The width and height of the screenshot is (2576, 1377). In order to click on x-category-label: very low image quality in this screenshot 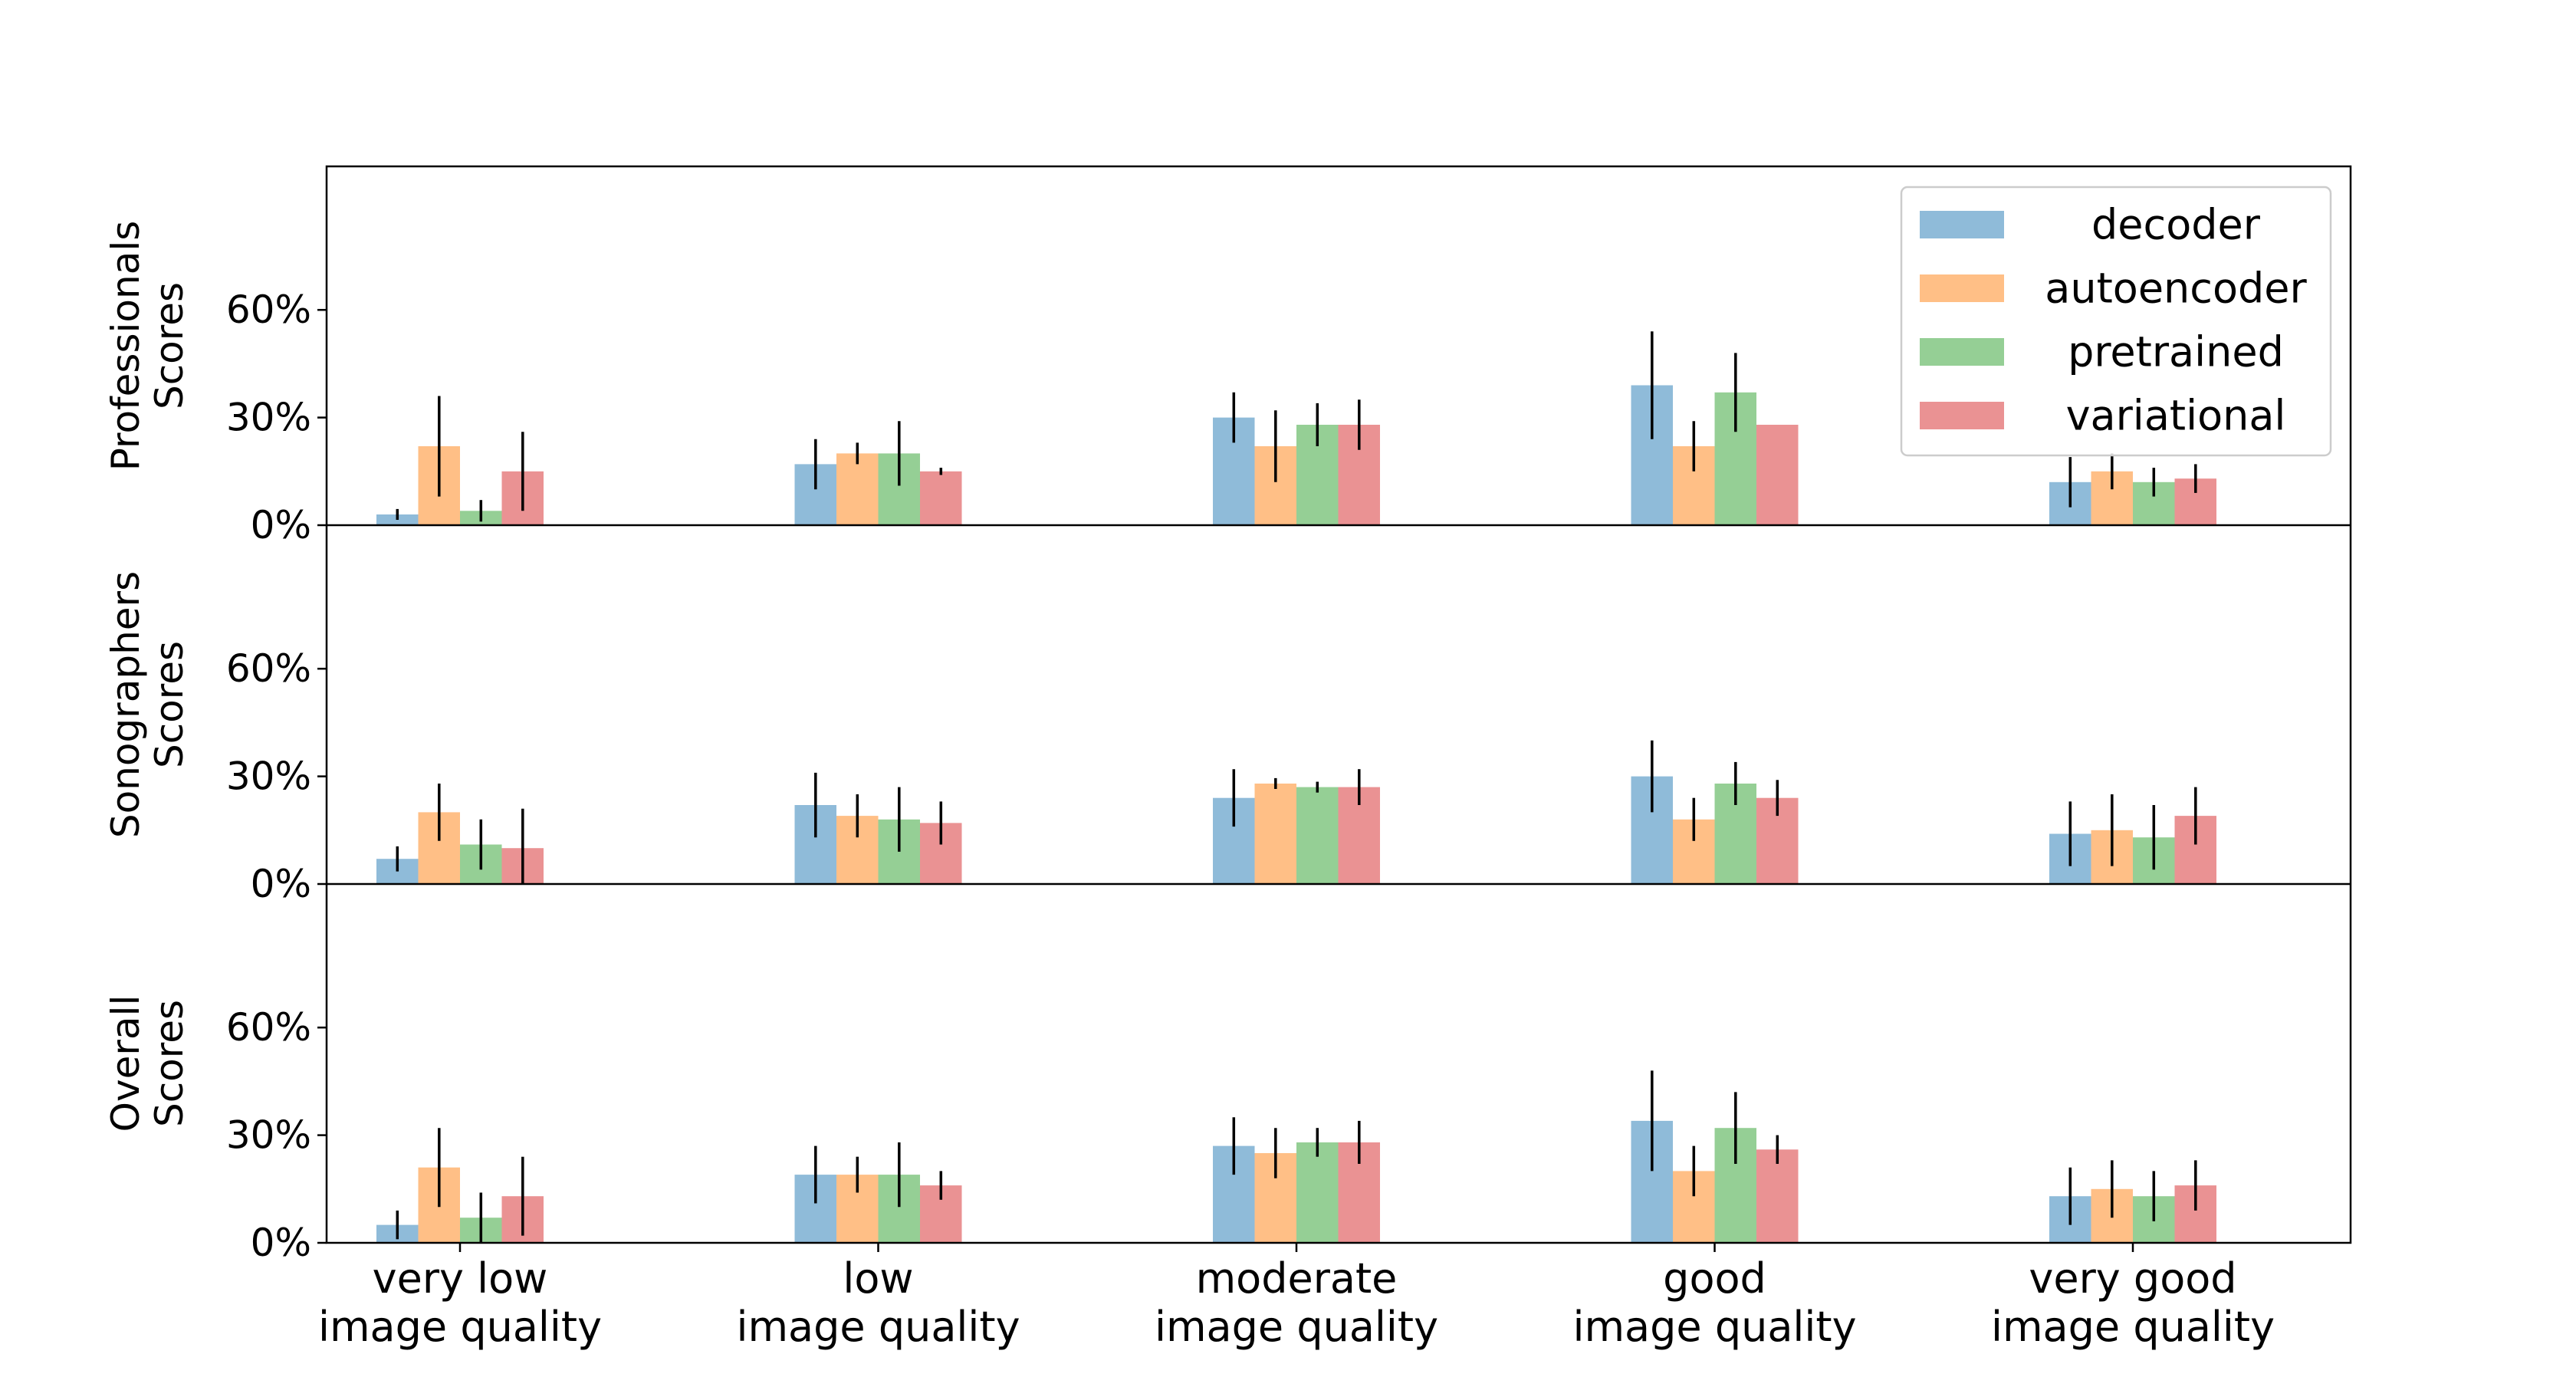, I will do `click(460, 1302)`.